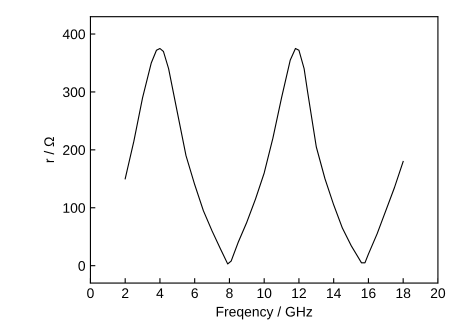 The image size is (476, 333). What do you see at coordinates (264, 313) in the screenshot?
I see `x-axis-title: Freqency / GHz` at bounding box center [264, 313].